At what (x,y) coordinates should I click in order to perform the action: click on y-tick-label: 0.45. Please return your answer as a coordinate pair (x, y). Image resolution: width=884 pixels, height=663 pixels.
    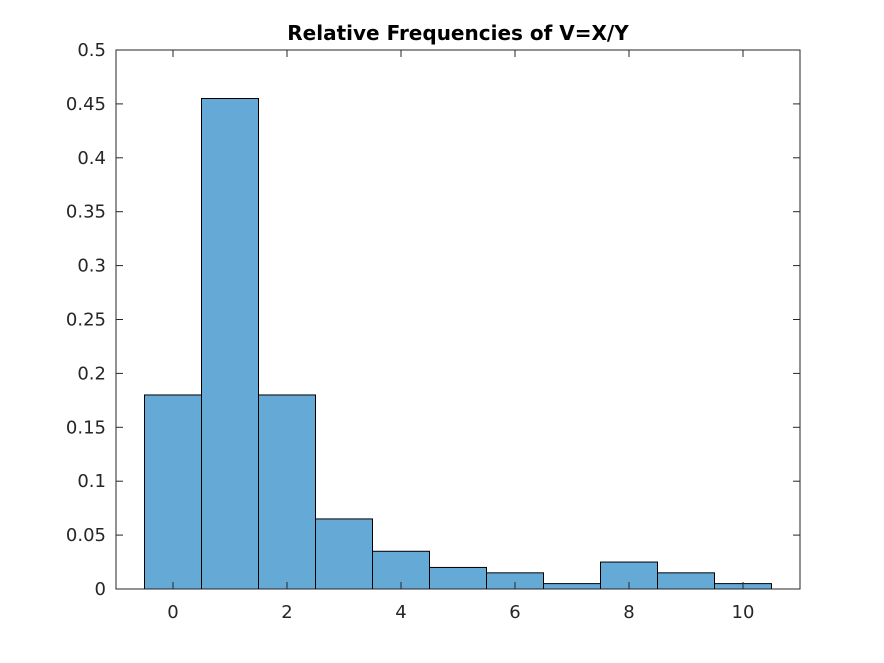
    Looking at the image, I should click on (86, 104).